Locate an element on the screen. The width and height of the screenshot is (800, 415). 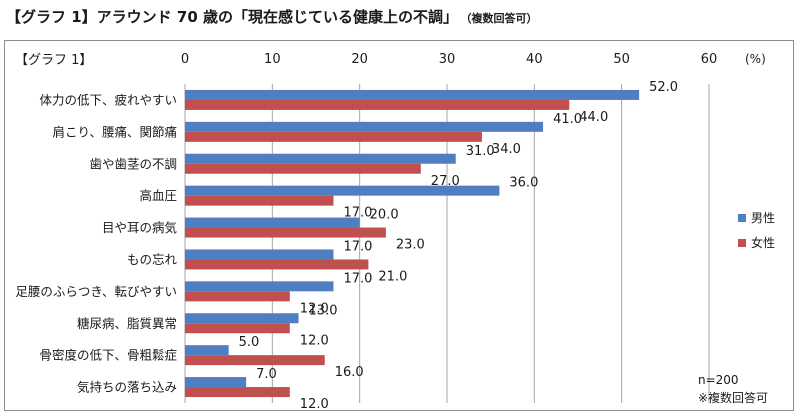
data-label: 13.0 is located at coordinates (323, 310).